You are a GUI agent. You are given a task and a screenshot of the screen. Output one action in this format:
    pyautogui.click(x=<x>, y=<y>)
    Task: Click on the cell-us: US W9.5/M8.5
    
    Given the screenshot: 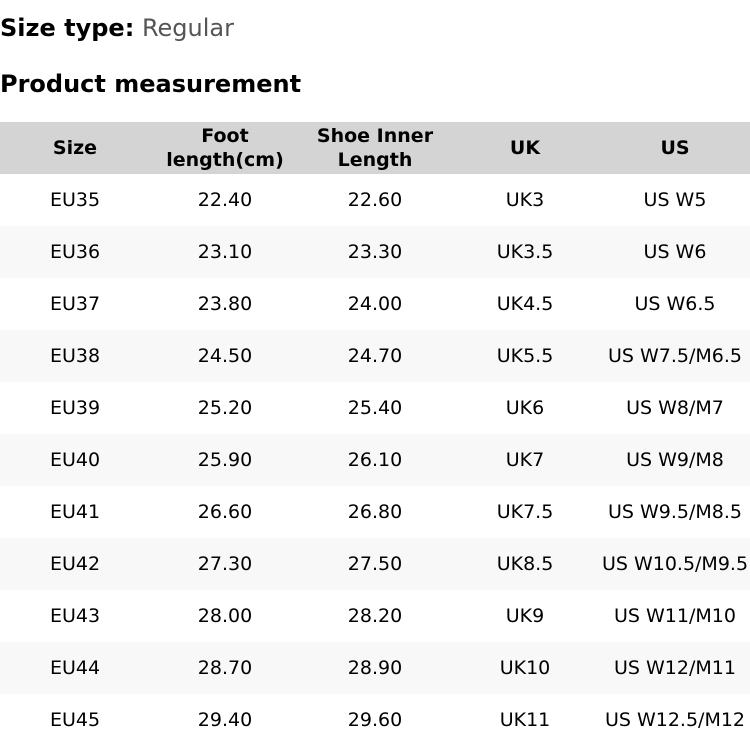 What is the action you would take?
    pyautogui.click(x=675, y=512)
    